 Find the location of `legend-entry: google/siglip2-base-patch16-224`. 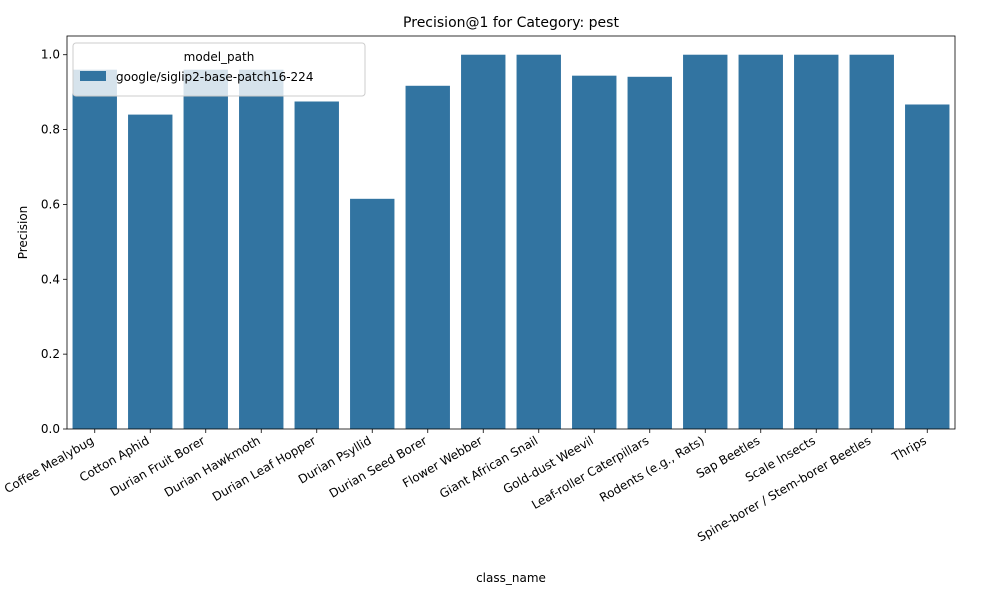

legend-entry: google/siglip2-base-patch16-224 is located at coordinates (214, 77).